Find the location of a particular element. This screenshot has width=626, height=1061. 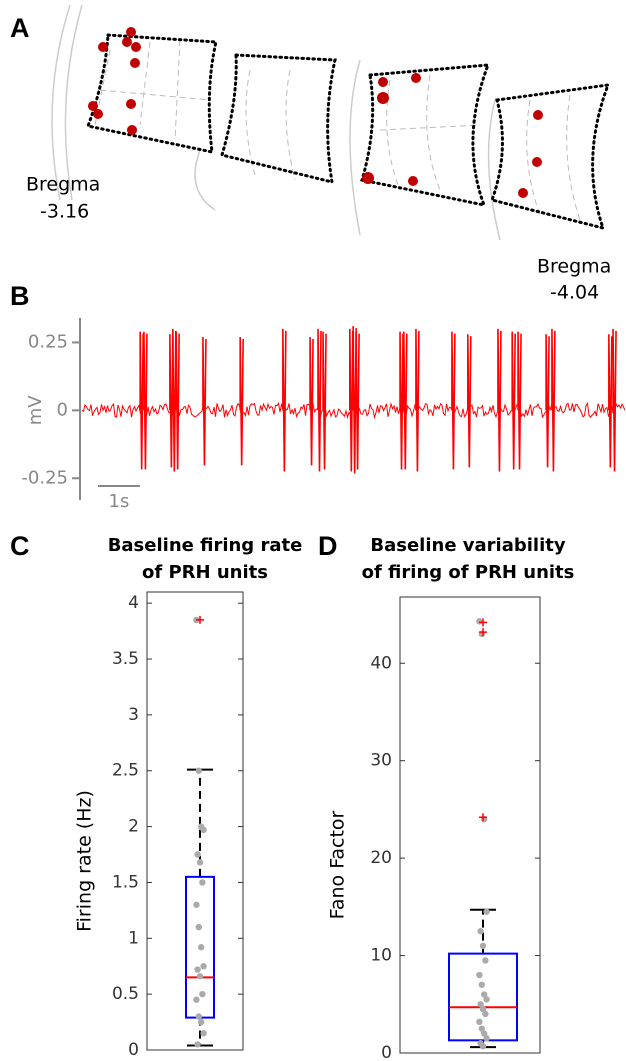

y-tick-label: -0.25 is located at coordinates (44, 477).